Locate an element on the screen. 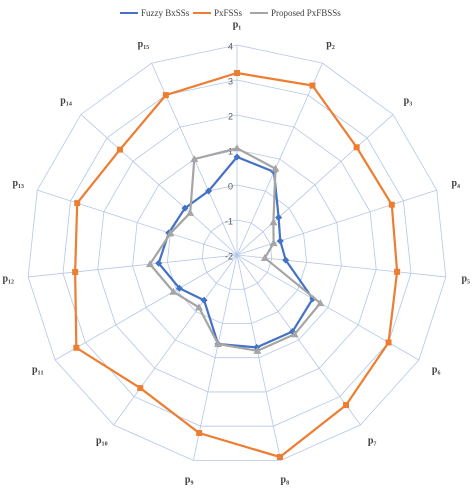 The height and width of the screenshot is (493, 474). category-label: p₄ is located at coordinates (455, 183).